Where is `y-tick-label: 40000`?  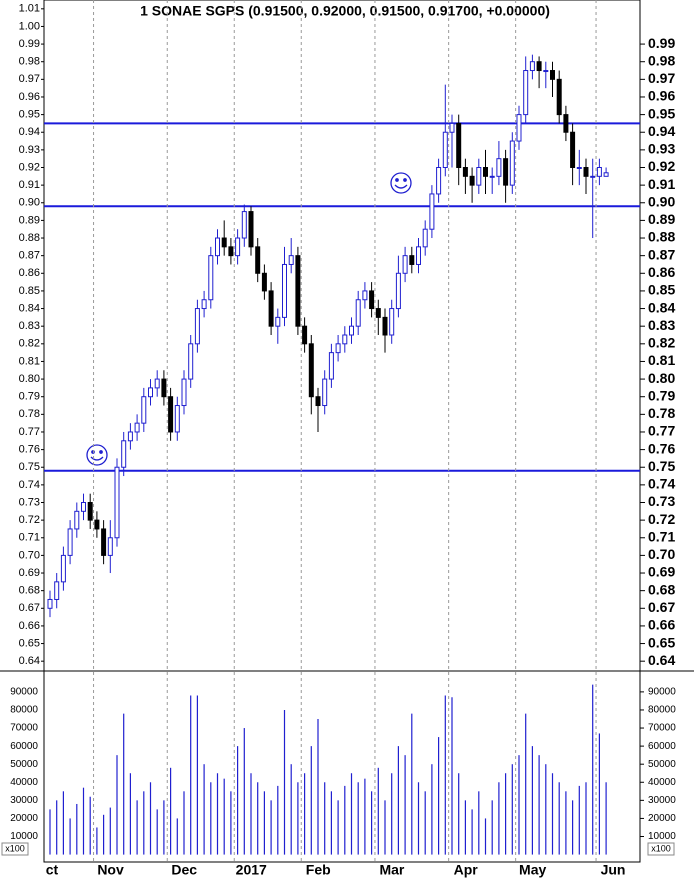 y-tick-label: 40000 is located at coordinates (24, 782).